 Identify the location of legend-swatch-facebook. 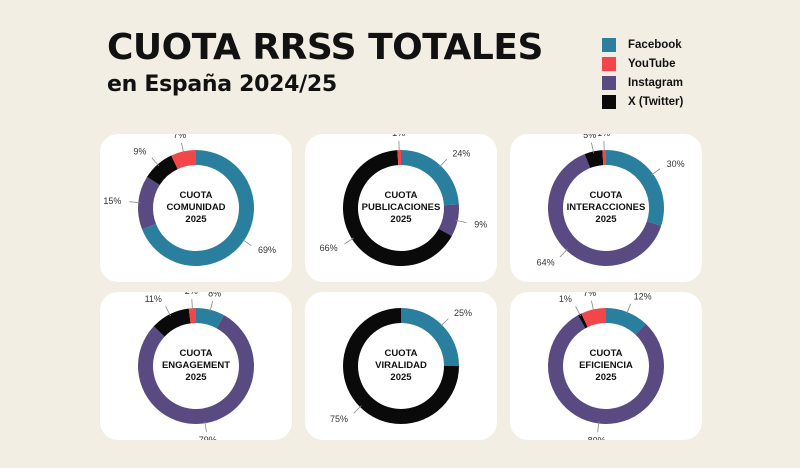
(609, 44).